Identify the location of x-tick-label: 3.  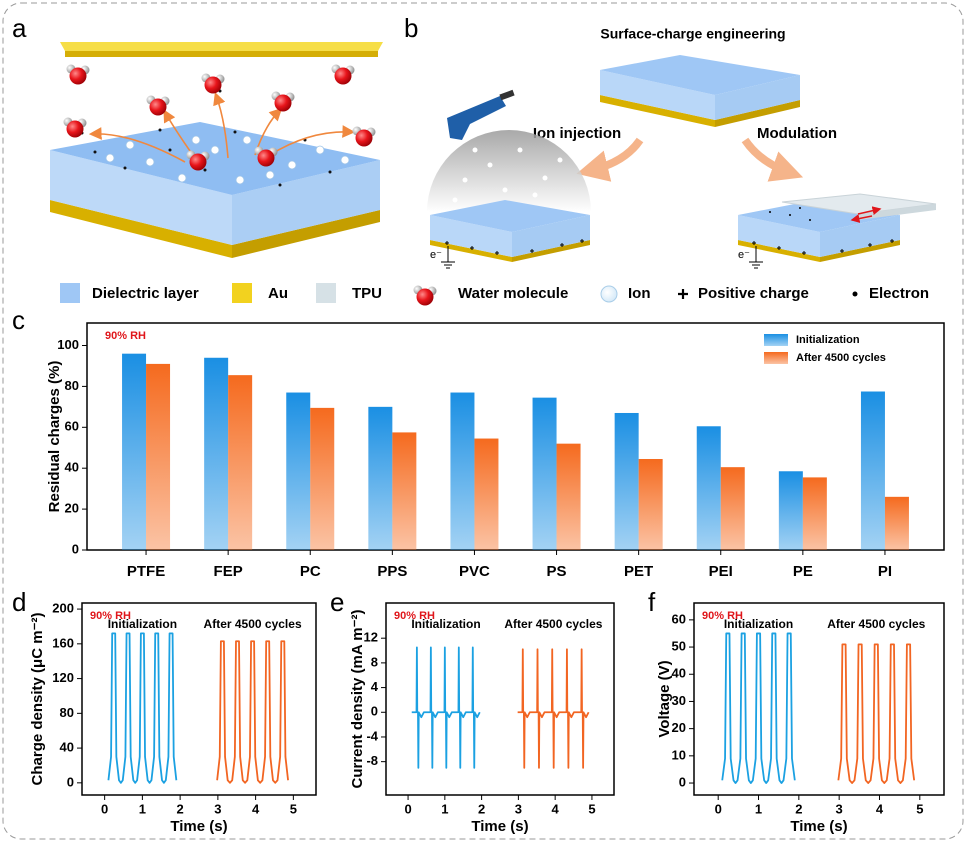
(217, 808).